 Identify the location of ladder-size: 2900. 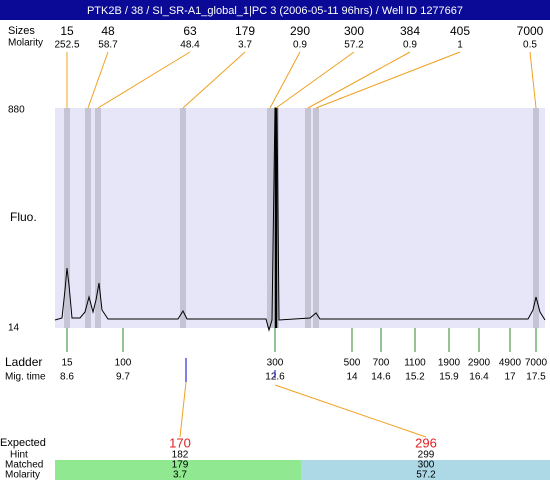
(479, 363).